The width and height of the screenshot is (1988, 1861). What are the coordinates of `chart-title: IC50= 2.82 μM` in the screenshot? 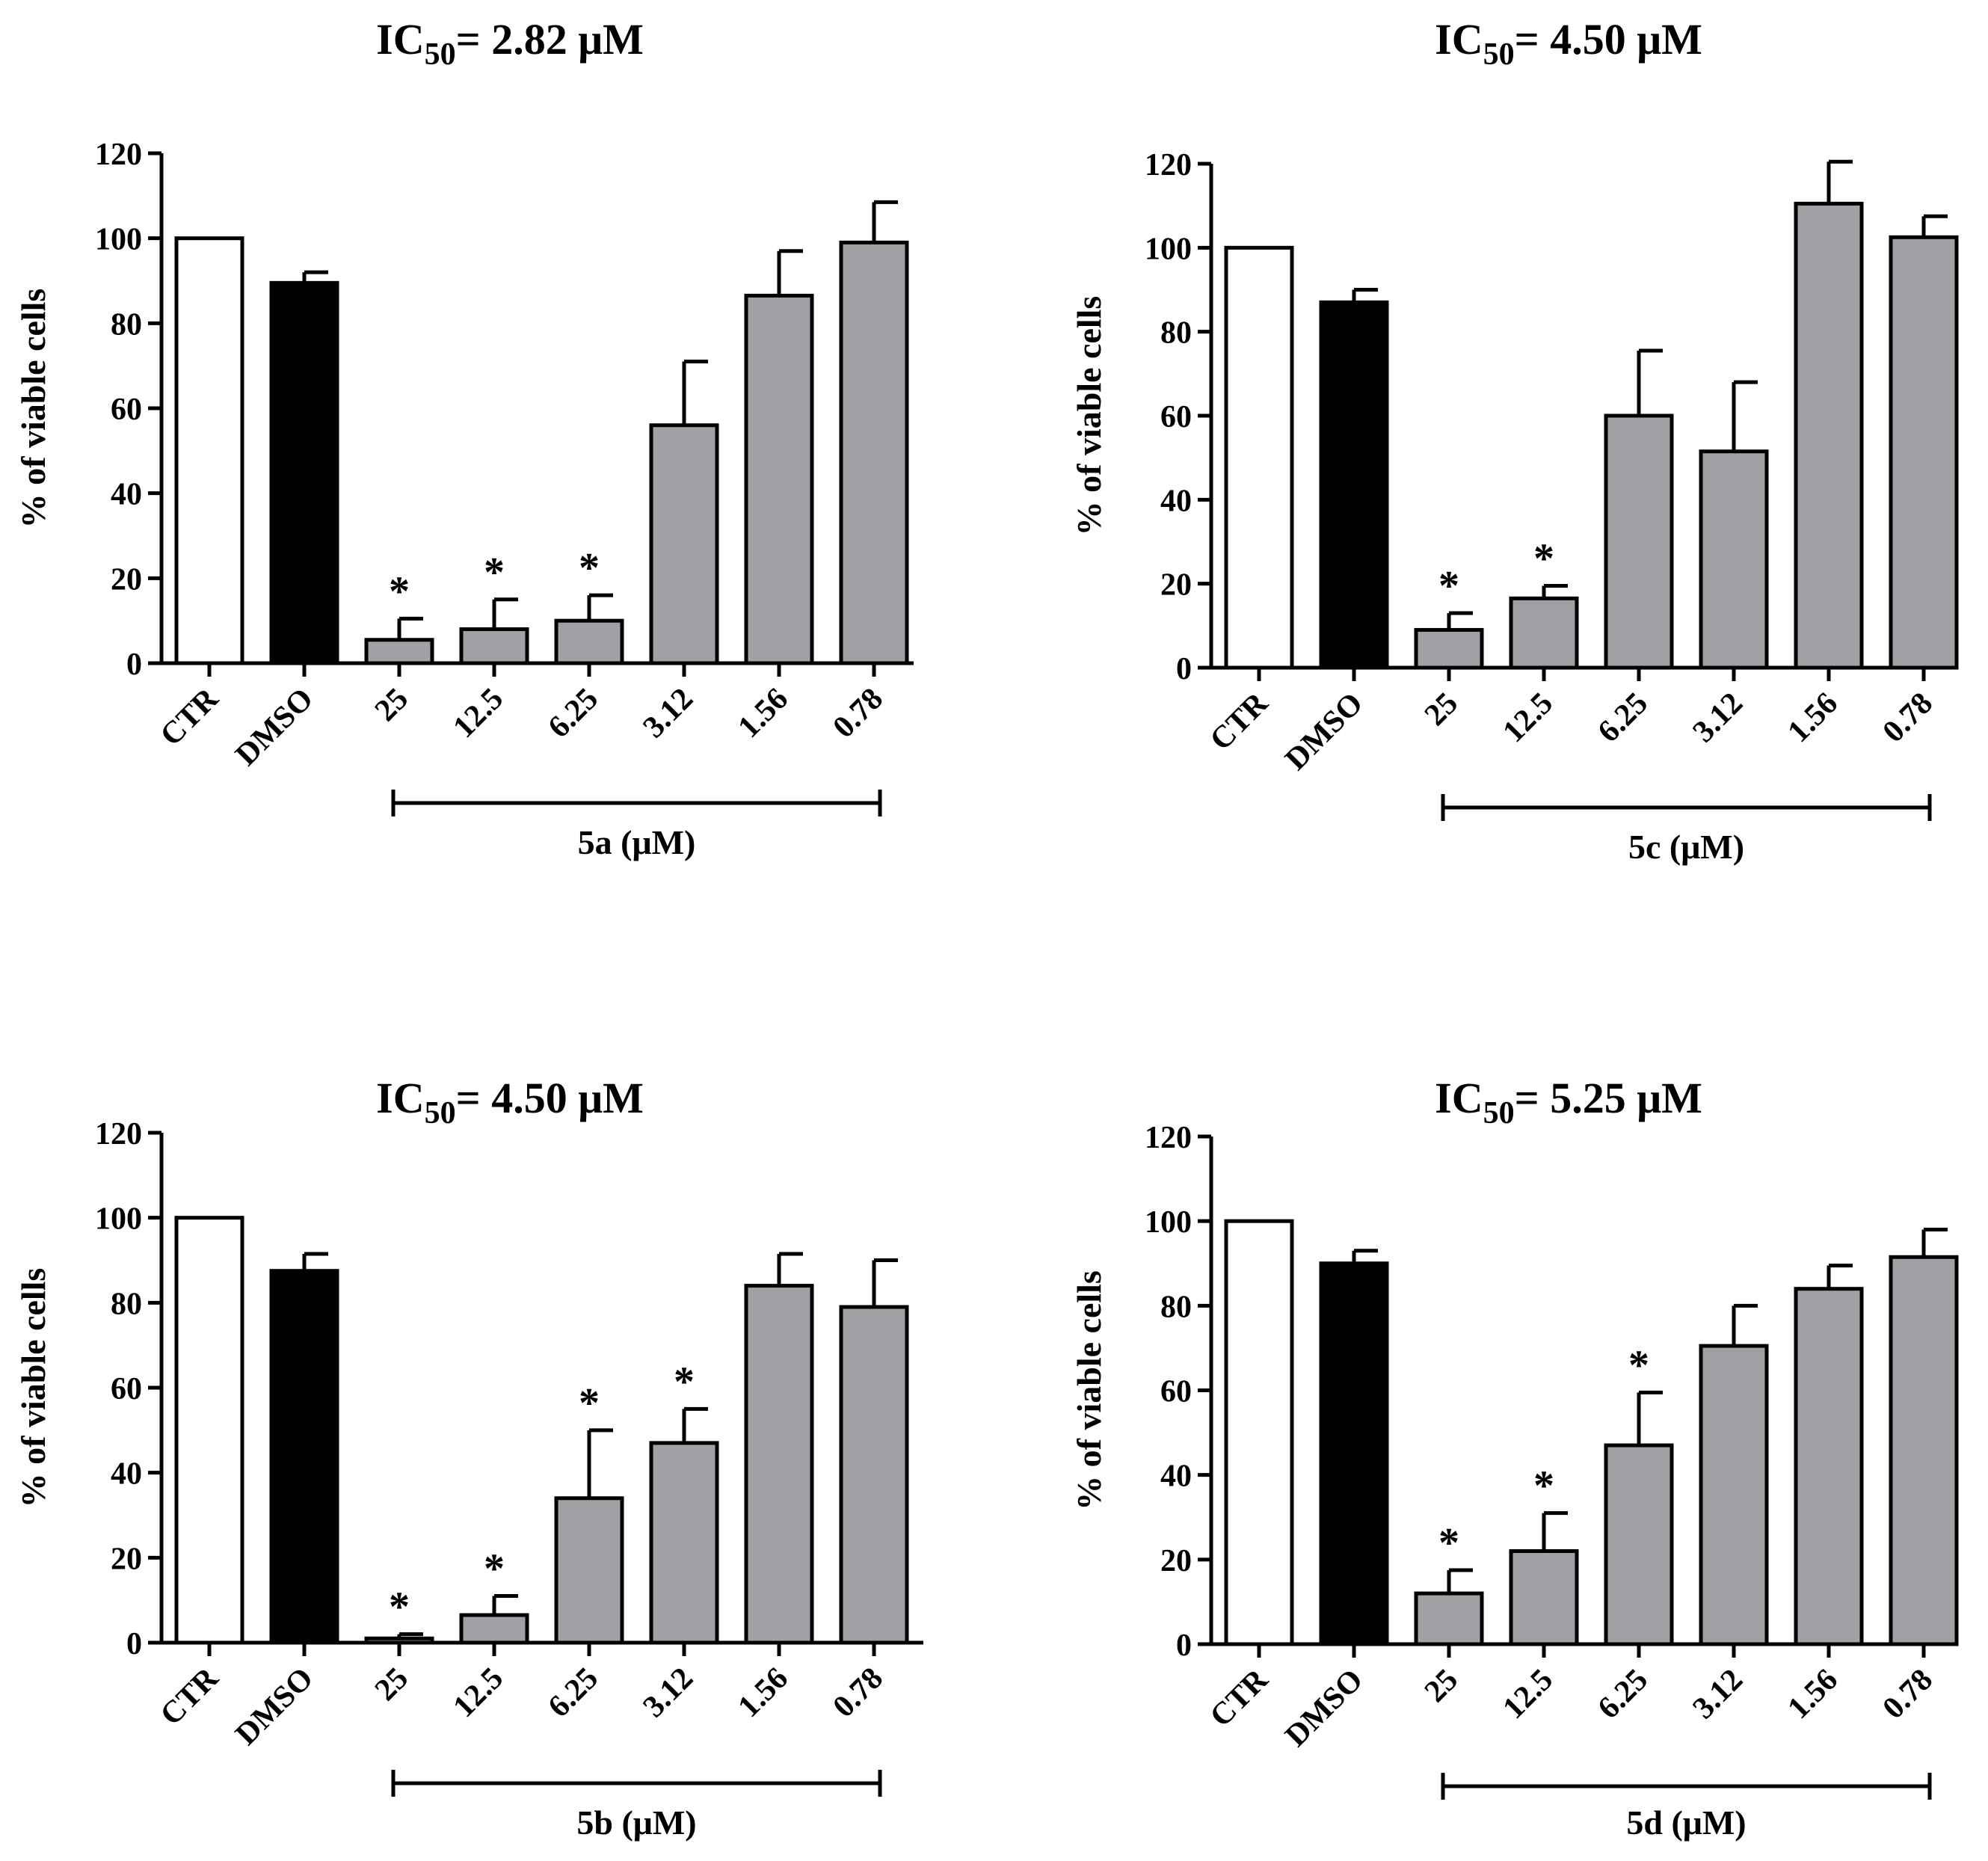 It's located at (510, 43).